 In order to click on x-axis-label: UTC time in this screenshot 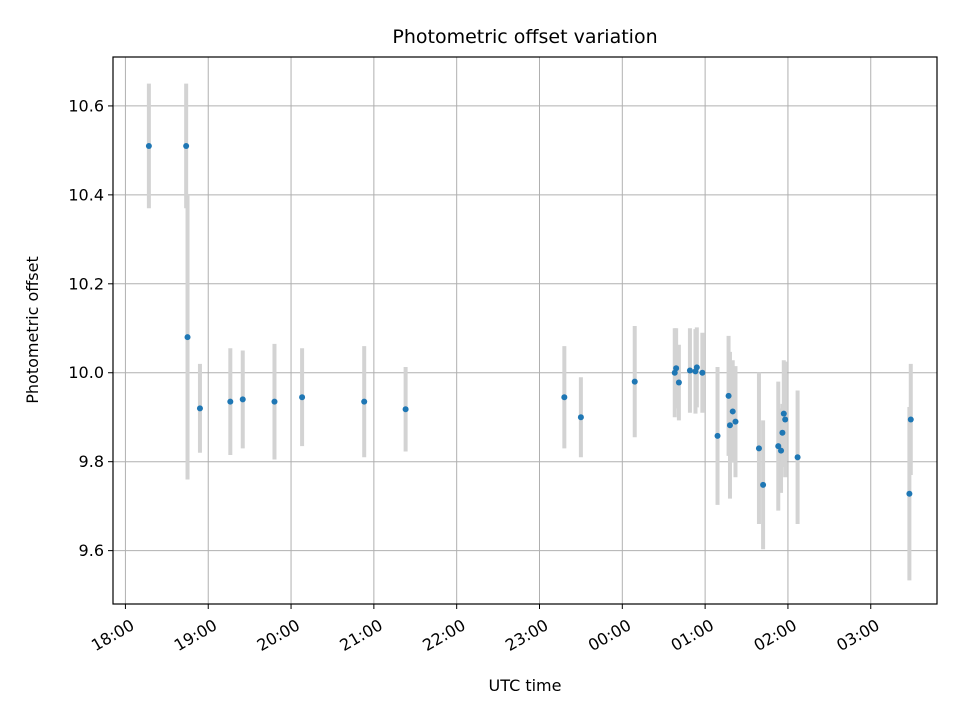, I will do `click(525, 685)`.